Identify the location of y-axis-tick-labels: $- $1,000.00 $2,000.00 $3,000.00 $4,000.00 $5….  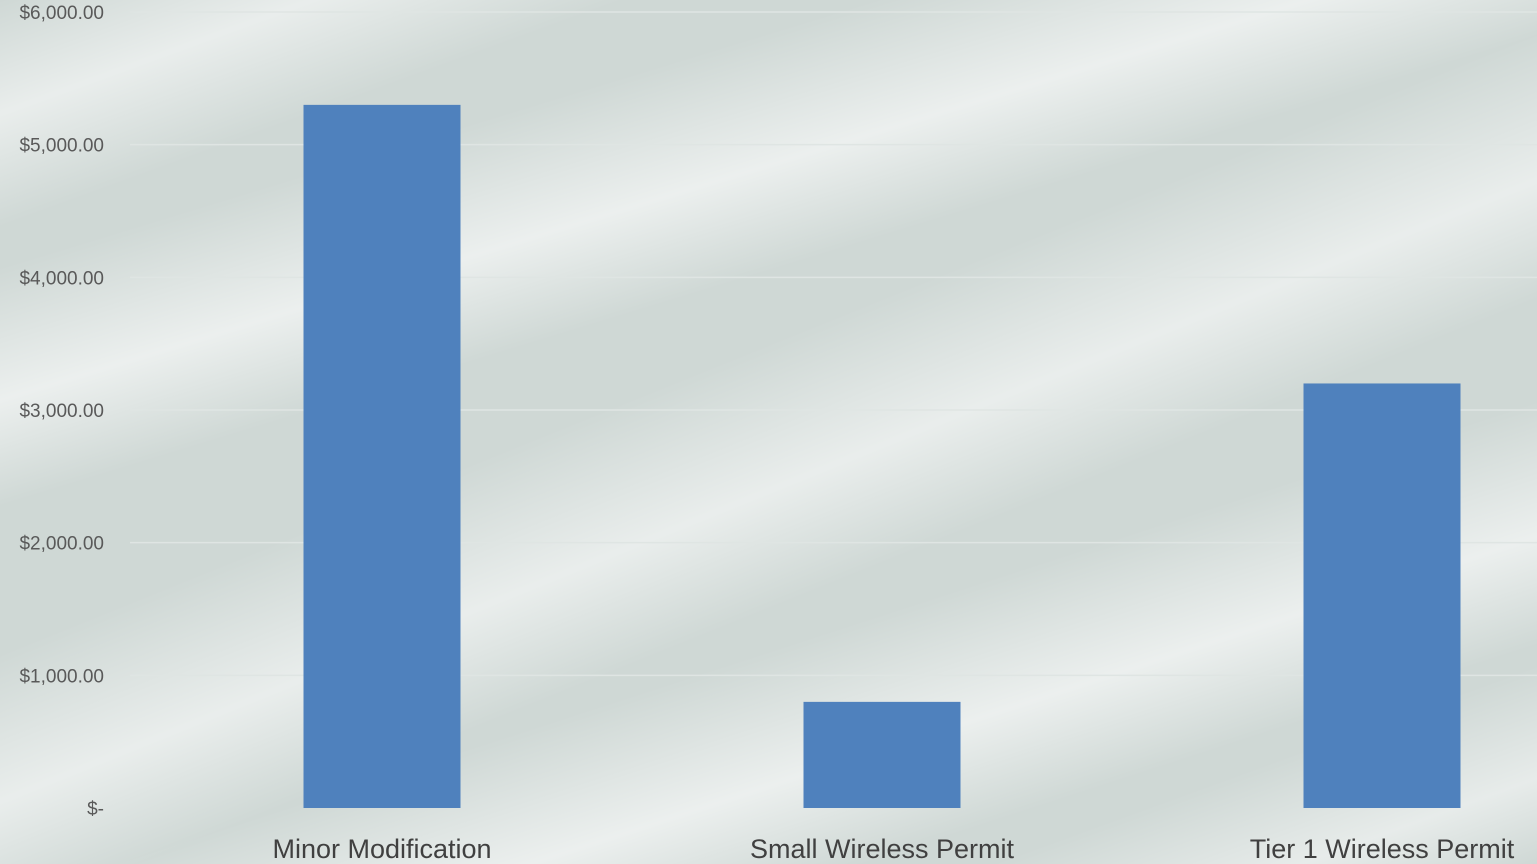
(61, 411).